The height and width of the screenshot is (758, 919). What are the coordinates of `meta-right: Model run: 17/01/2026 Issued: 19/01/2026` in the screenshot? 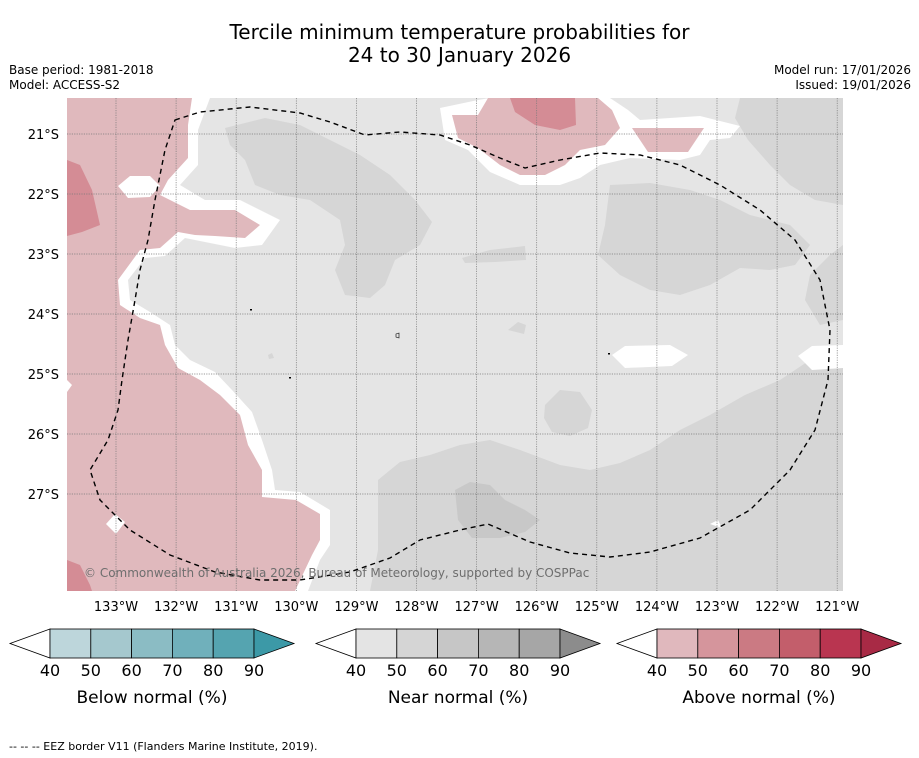 It's located at (842, 78).